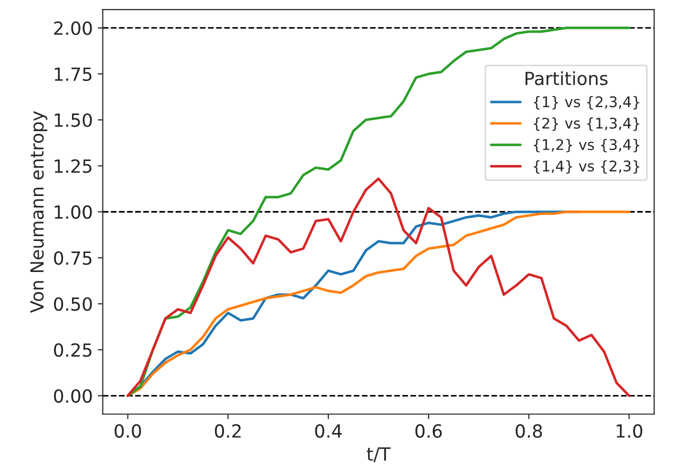 The width and height of the screenshot is (685, 476). What do you see at coordinates (529, 431) in the screenshot?
I see `x-tick-label: 0.8` at bounding box center [529, 431].